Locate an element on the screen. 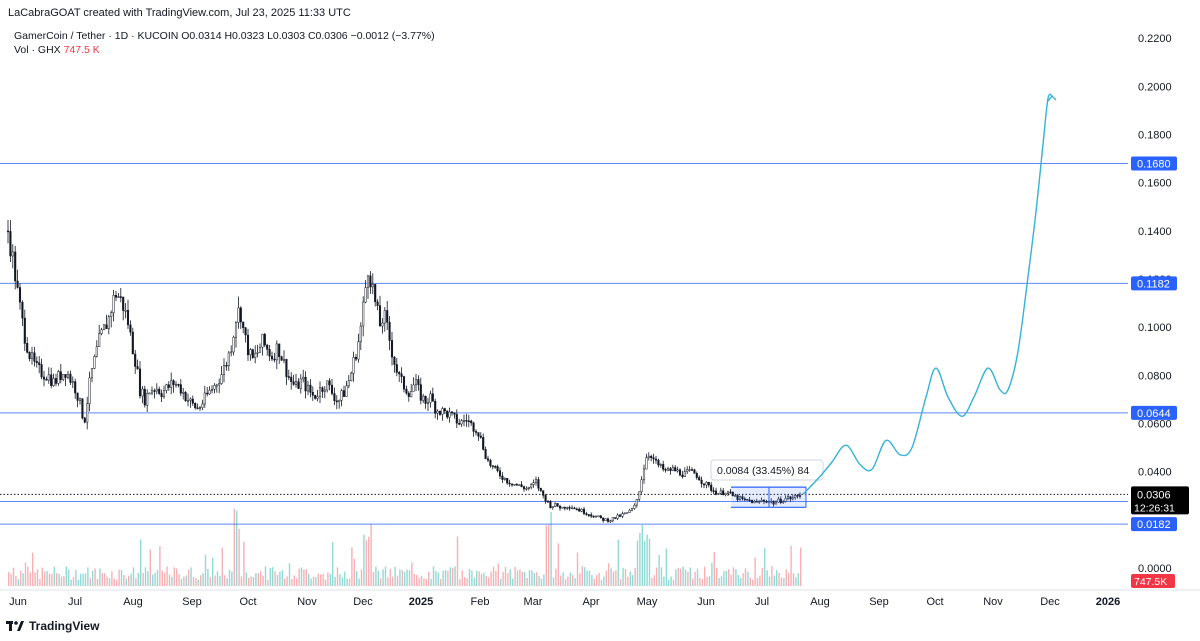  level-tag is located at coordinates (1154, 412).